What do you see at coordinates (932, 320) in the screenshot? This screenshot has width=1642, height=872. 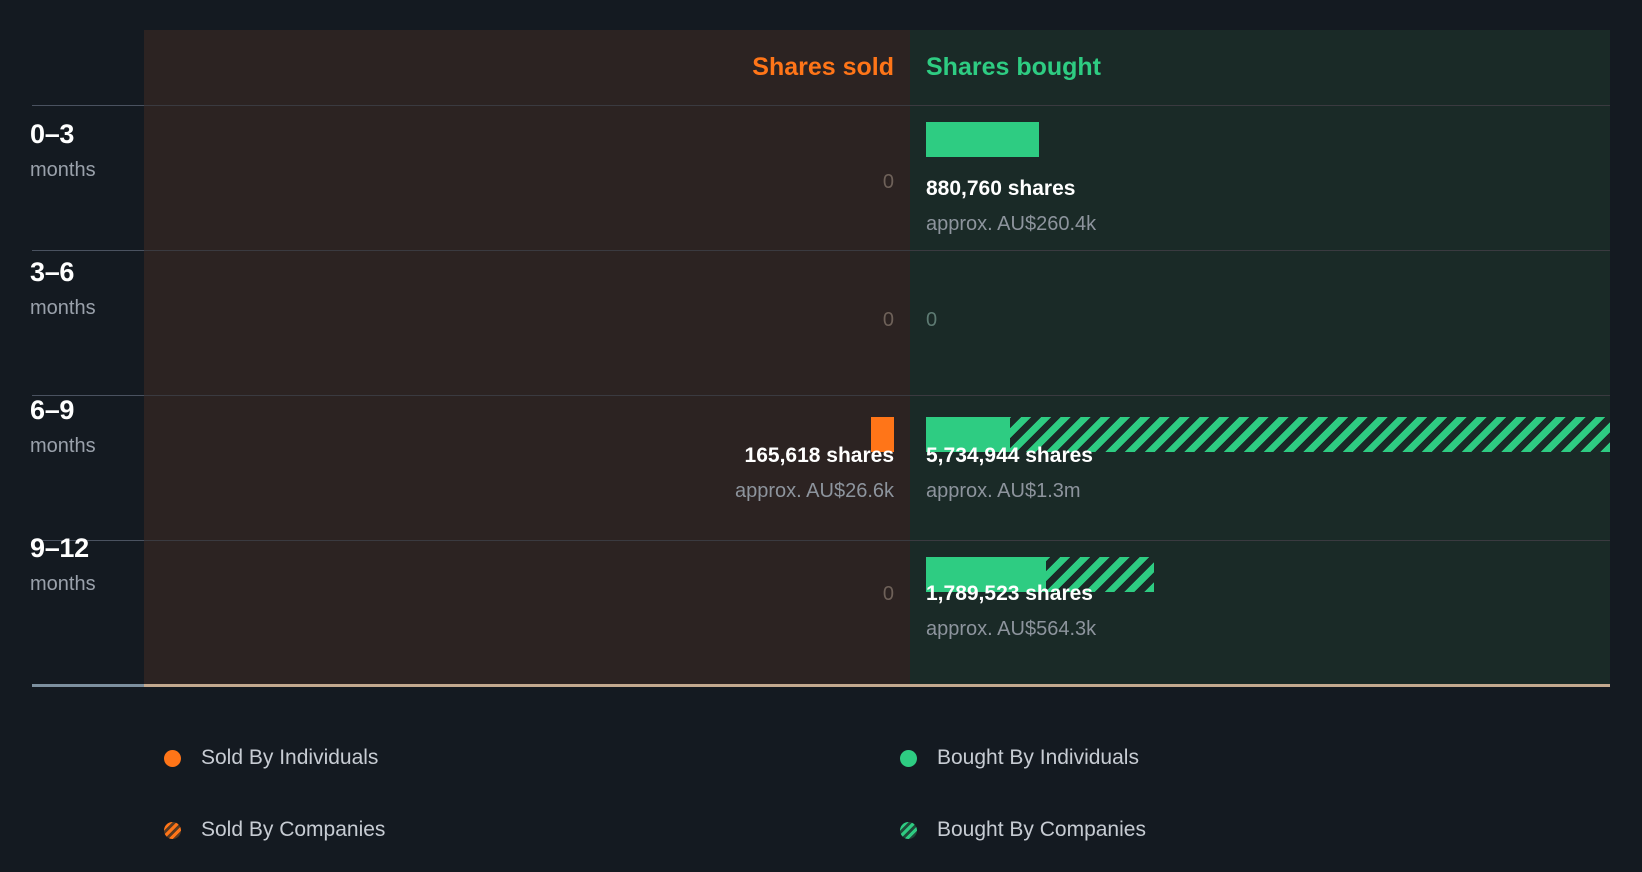 I see `bought-value-3-6: 0` at bounding box center [932, 320].